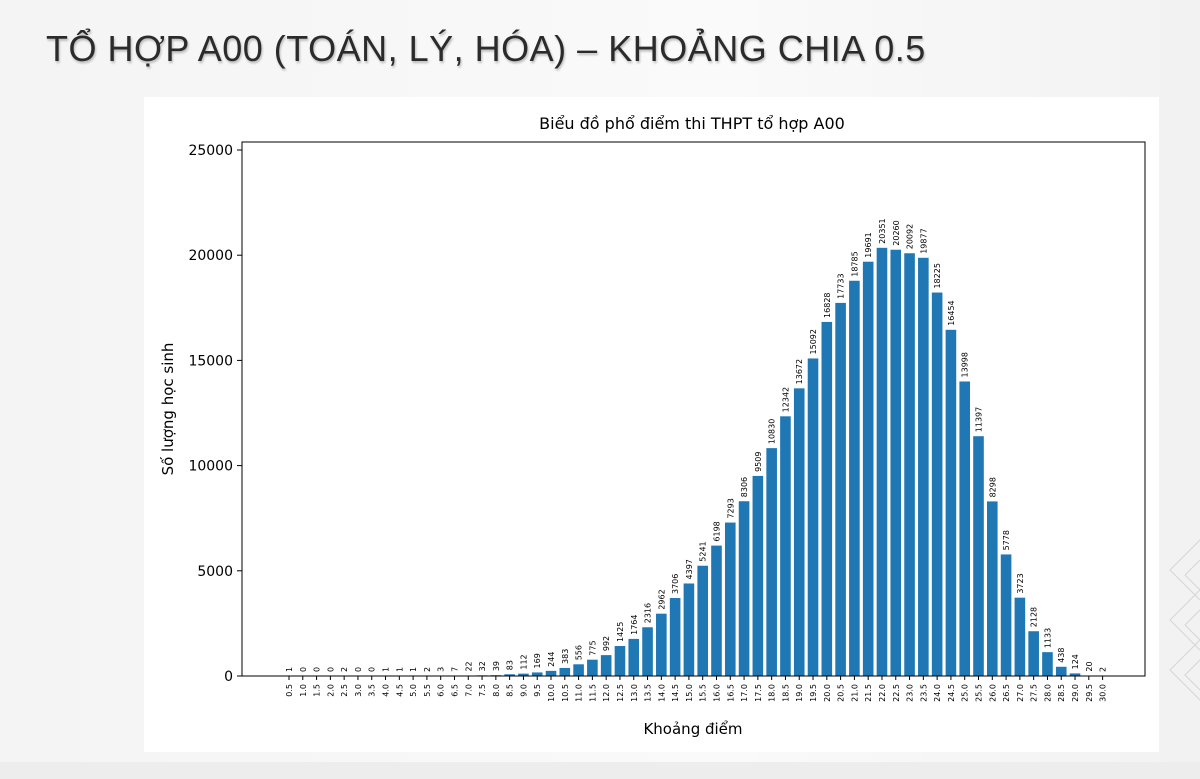  What do you see at coordinates (965, 364) in the screenshot?
I see `bar-value-label: 13998` at bounding box center [965, 364].